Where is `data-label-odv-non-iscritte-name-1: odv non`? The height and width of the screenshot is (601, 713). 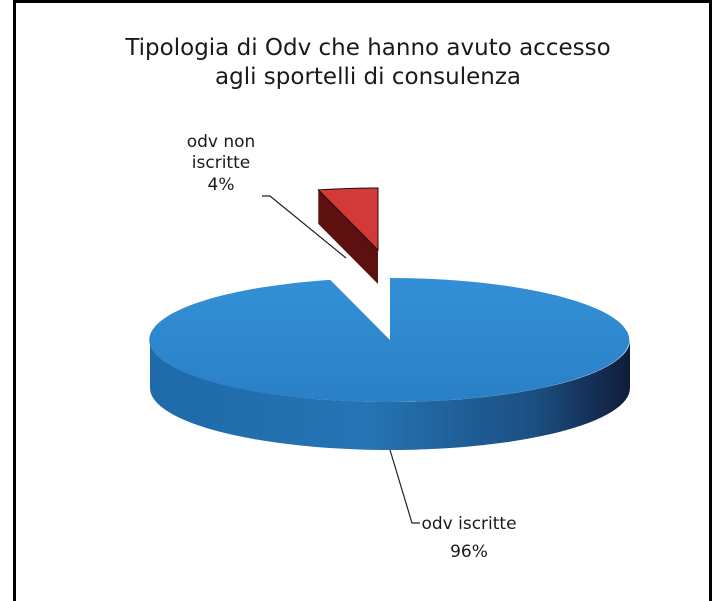 data-label-odv-non-iscritte-name-1: odv non is located at coordinates (221, 142).